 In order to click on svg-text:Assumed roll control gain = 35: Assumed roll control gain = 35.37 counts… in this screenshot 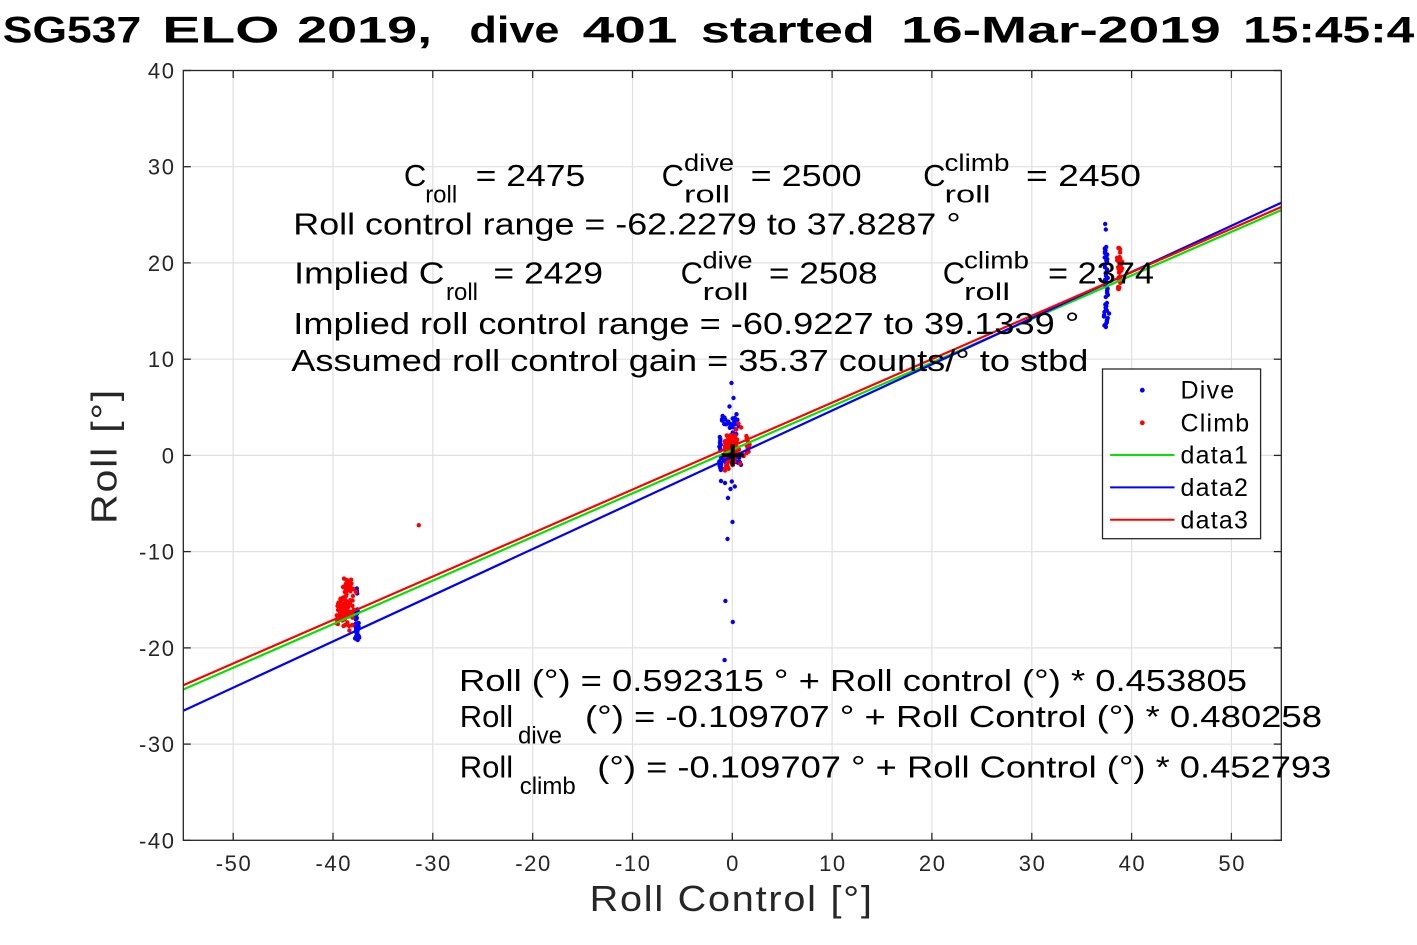, I will do `click(689, 360)`.